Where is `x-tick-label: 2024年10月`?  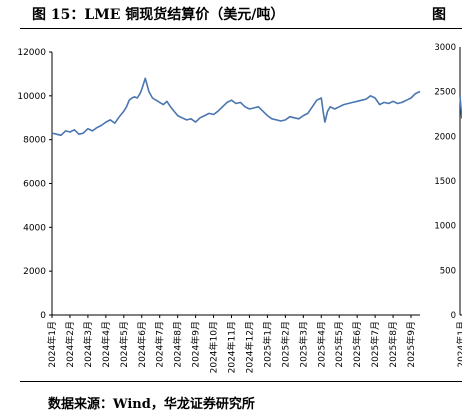
x-tick-label: 2024年10月 is located at coordinates (214, 347).